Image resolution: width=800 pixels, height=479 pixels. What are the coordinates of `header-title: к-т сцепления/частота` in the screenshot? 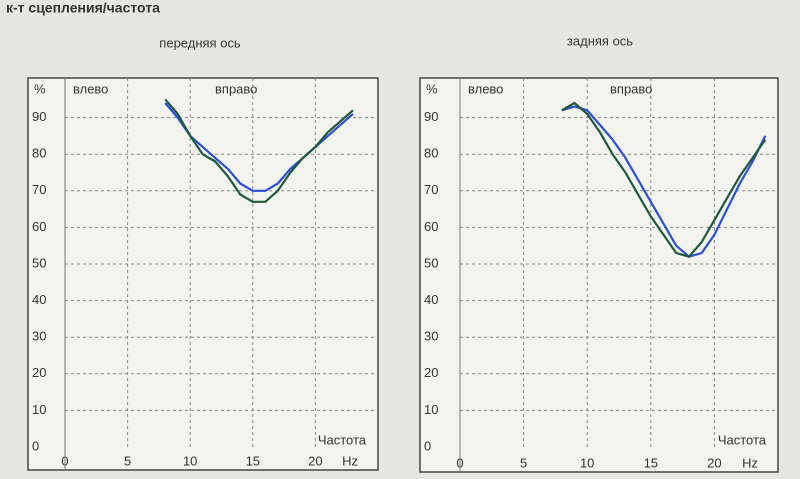 It's located at (83, 8).